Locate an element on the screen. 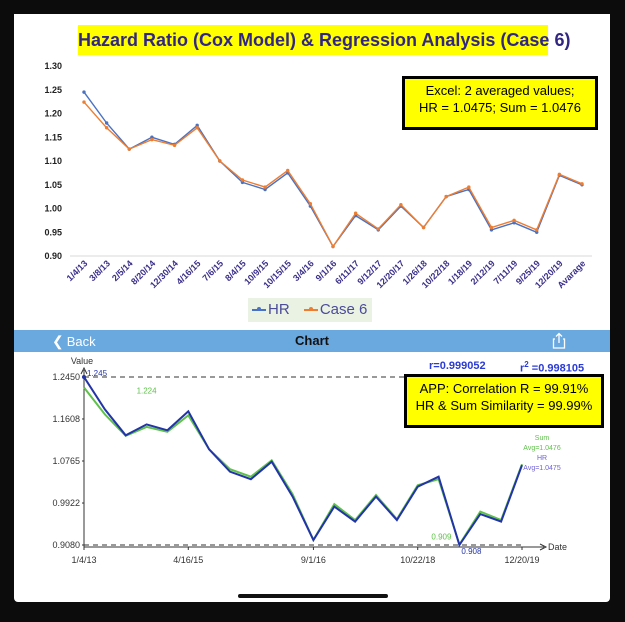 This screenshot has height=622, width=625. y-tick-label: 1.1608 is located at coordinates (66, 419).